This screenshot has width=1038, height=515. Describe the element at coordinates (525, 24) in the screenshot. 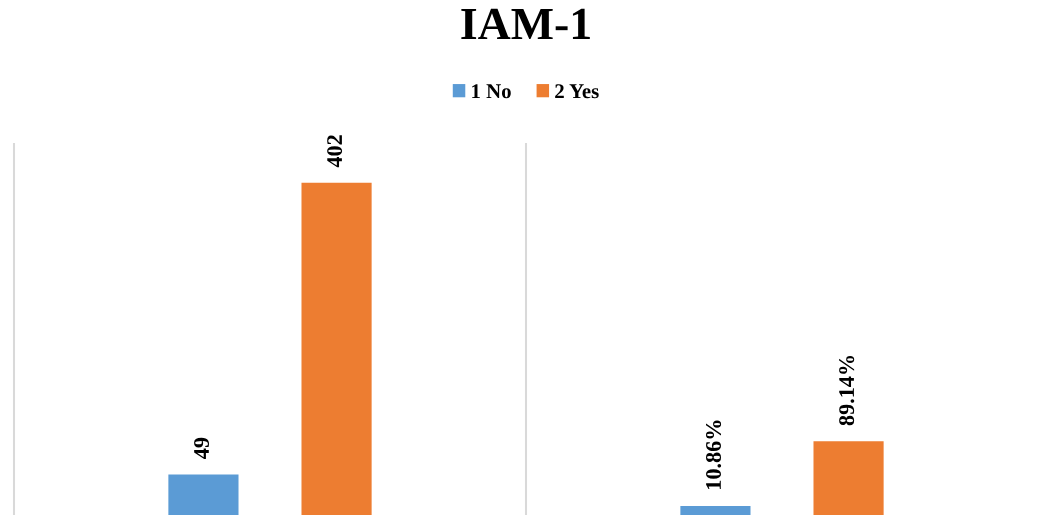

I see `chart-title: IAM-1` at that location.